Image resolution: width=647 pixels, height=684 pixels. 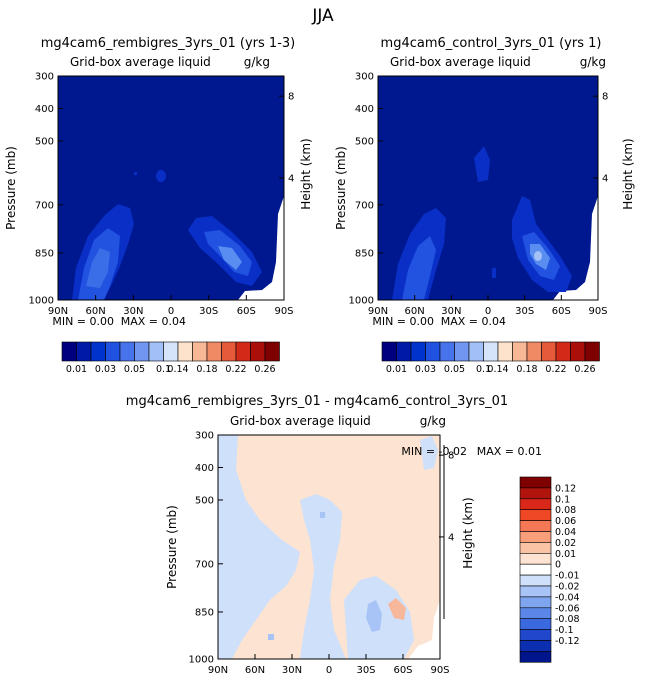 I want to click on colorbar-label: 0.14, so click(x=497, y=369).